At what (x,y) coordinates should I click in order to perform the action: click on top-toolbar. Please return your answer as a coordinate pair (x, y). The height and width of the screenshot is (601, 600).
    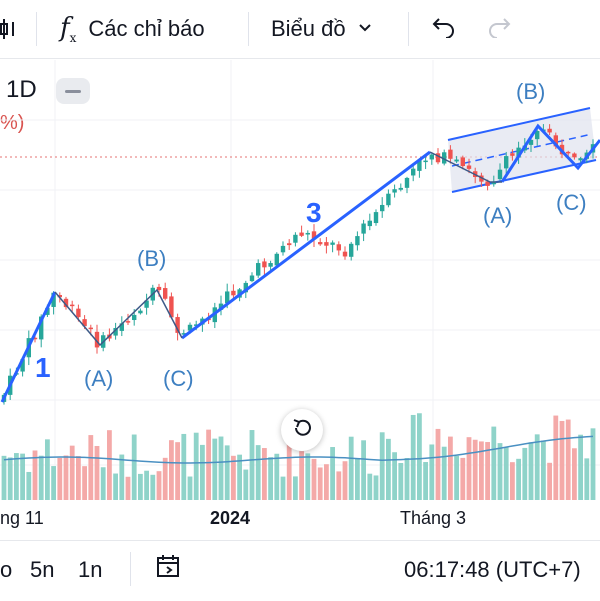
    Looking at the image, I should click on (300, 29).